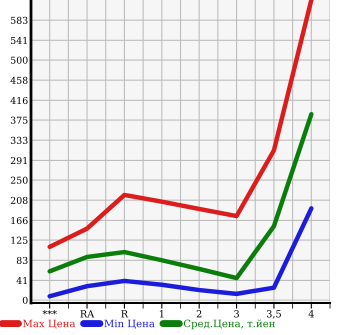 The image size is (345, 335). I want to click on y-tick-label: 375, so click(19, 120).